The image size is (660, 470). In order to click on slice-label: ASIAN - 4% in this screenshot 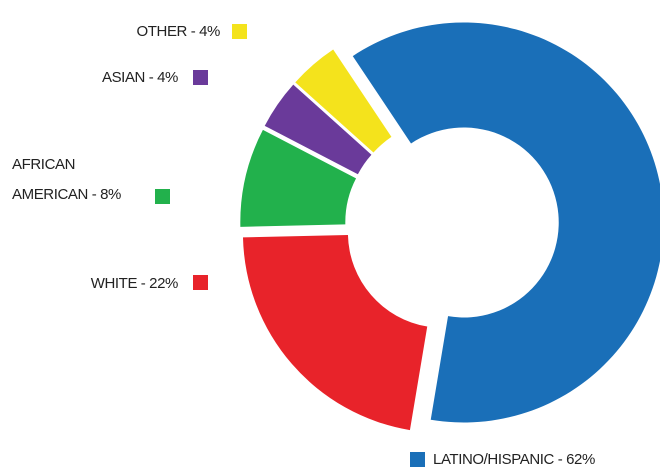, I will do `click(139, 77)`.